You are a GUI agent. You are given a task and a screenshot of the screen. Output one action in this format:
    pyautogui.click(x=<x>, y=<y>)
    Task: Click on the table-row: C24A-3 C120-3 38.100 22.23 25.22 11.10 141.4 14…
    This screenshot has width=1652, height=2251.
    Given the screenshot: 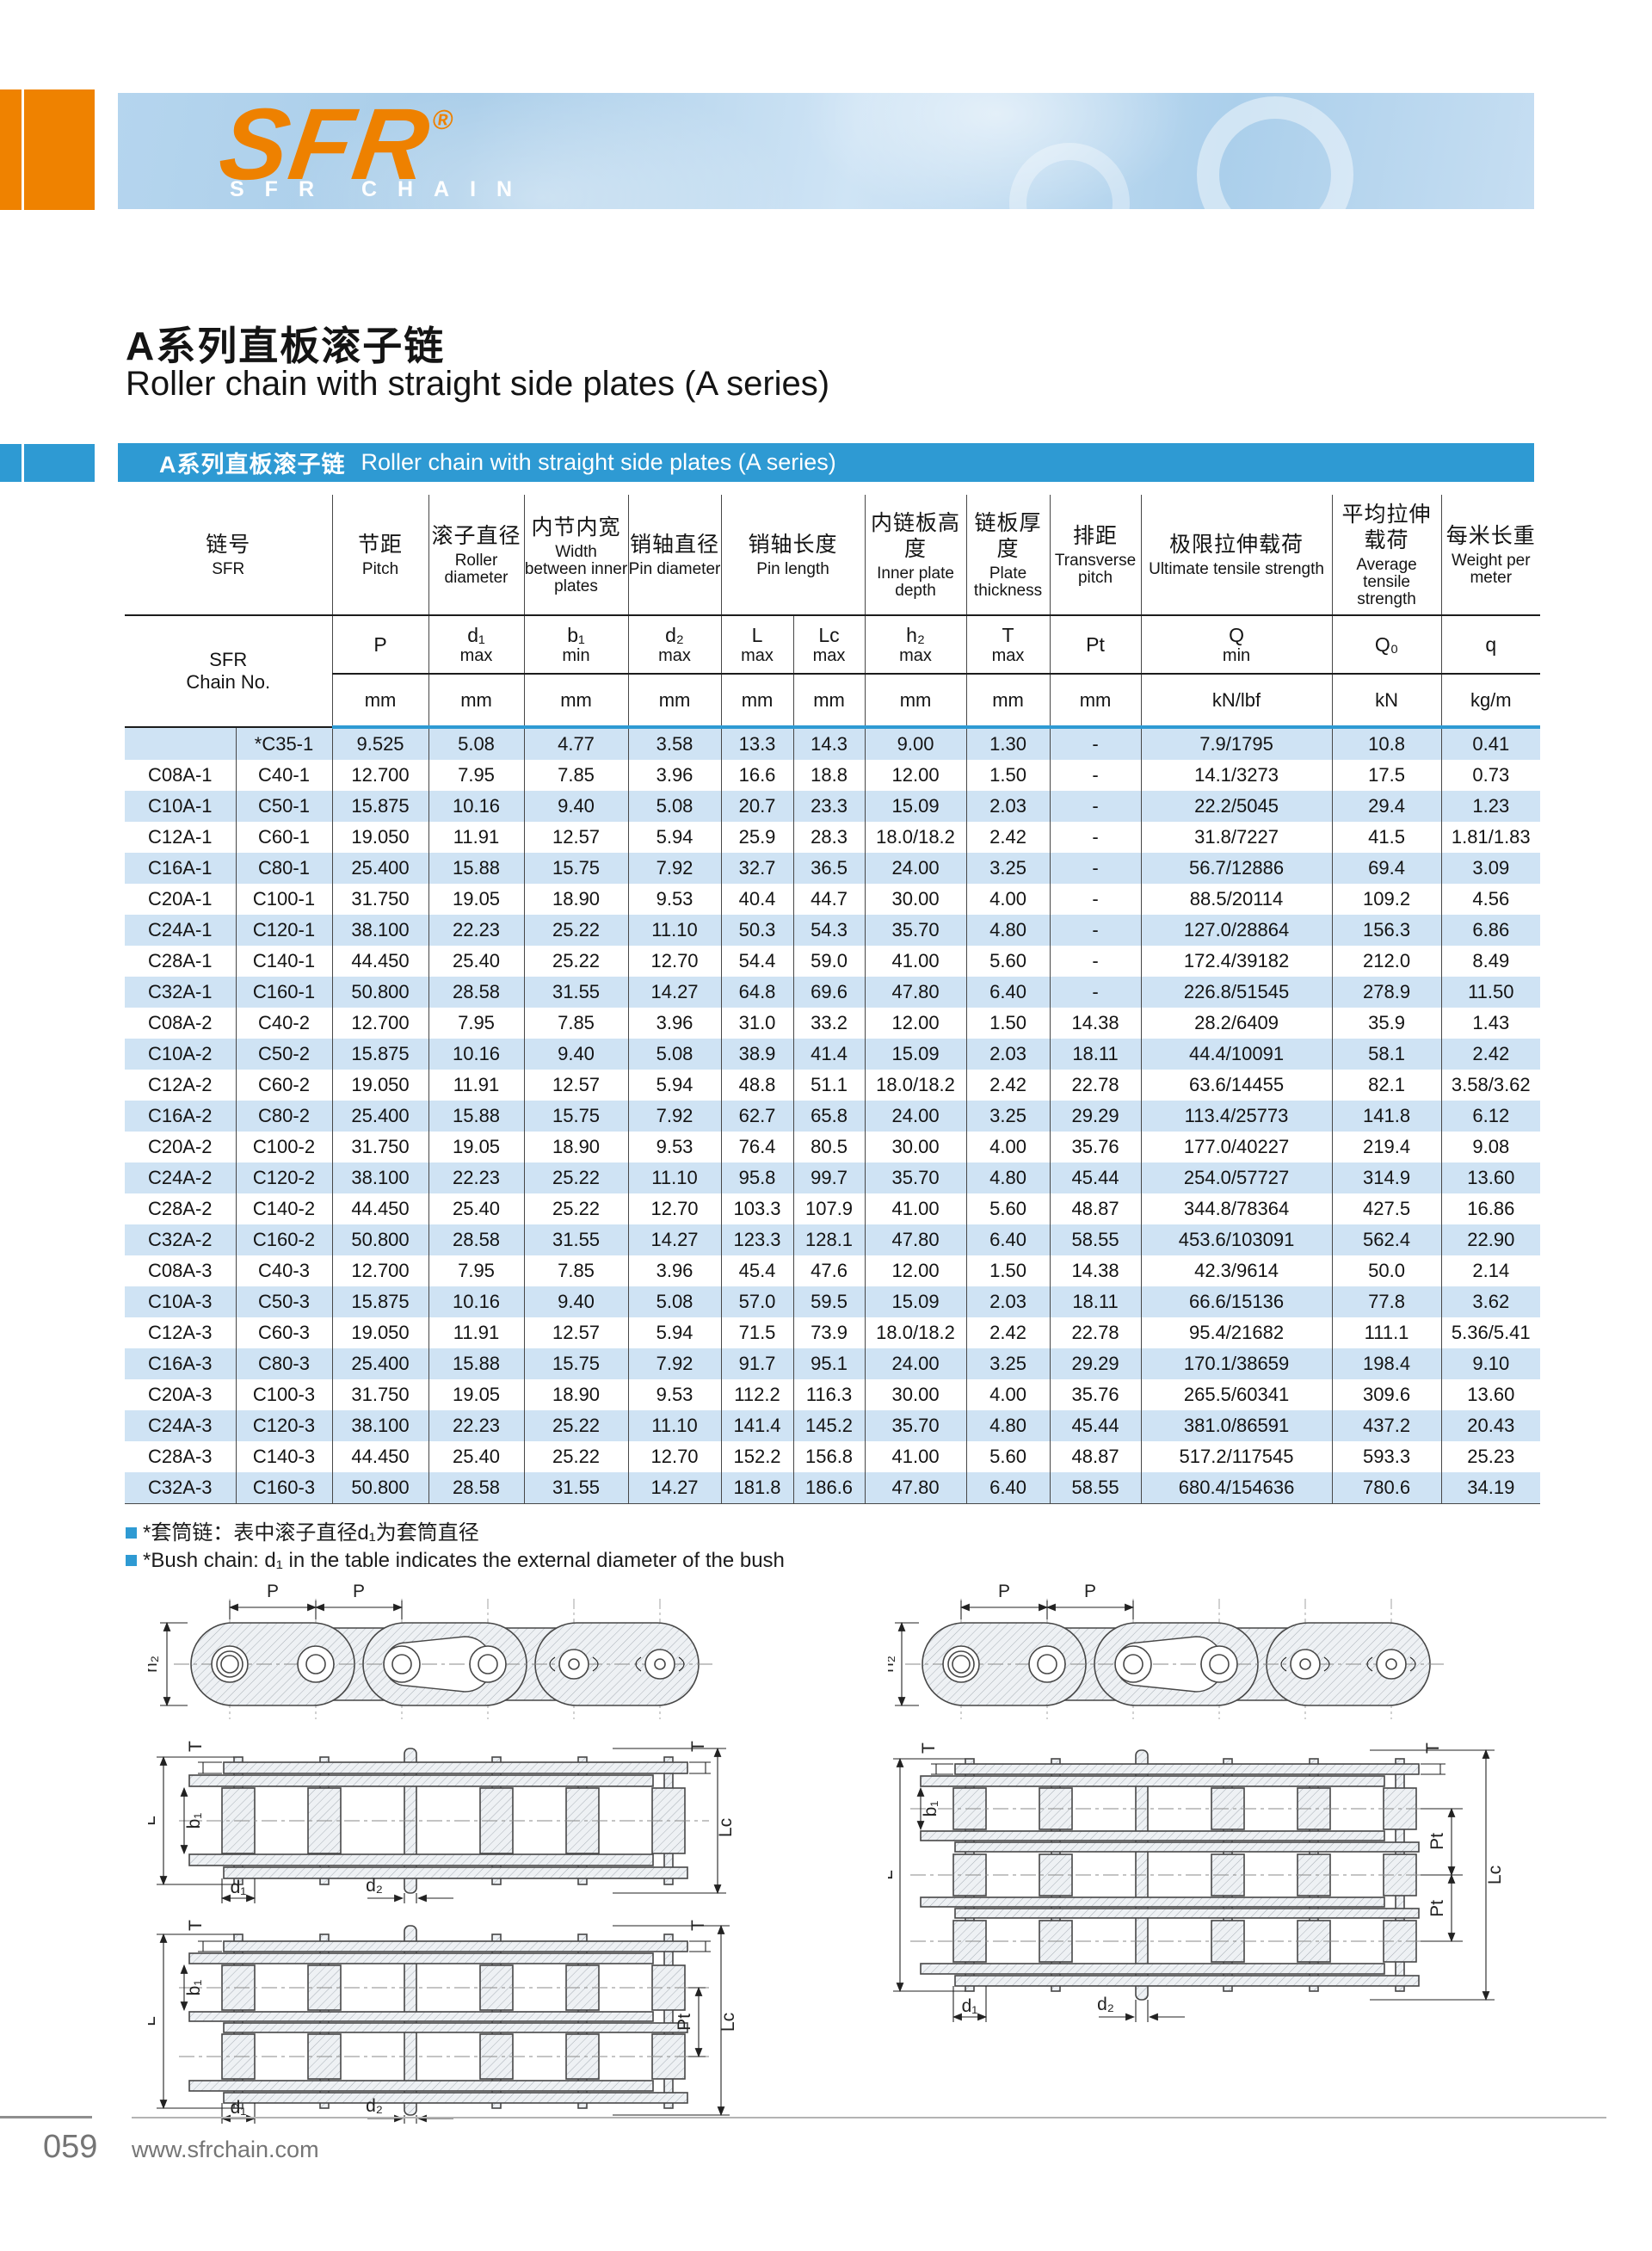 What is the action you would take?
    pyautogui.click(x=833, y=1425)
    